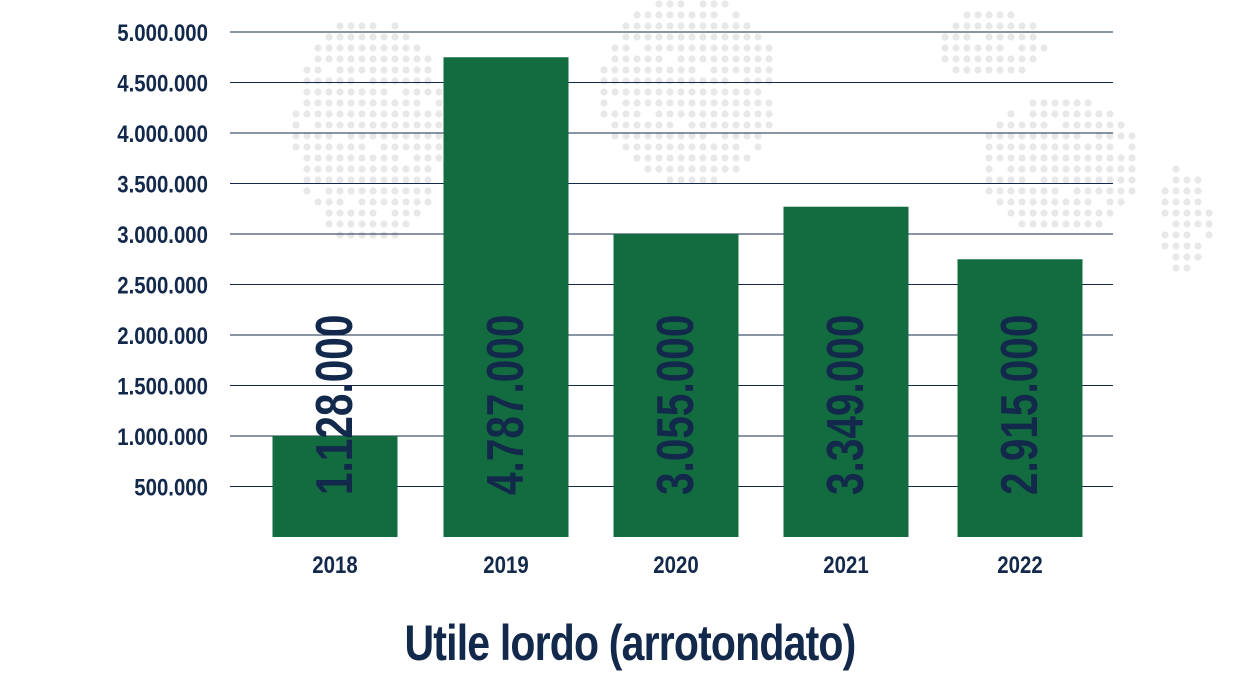 This screenshot has height=694, width=1260. Describe the element at coordinates (162, 32) in the screenshot. I see `y-tick-label: 5.000.000` at that location.